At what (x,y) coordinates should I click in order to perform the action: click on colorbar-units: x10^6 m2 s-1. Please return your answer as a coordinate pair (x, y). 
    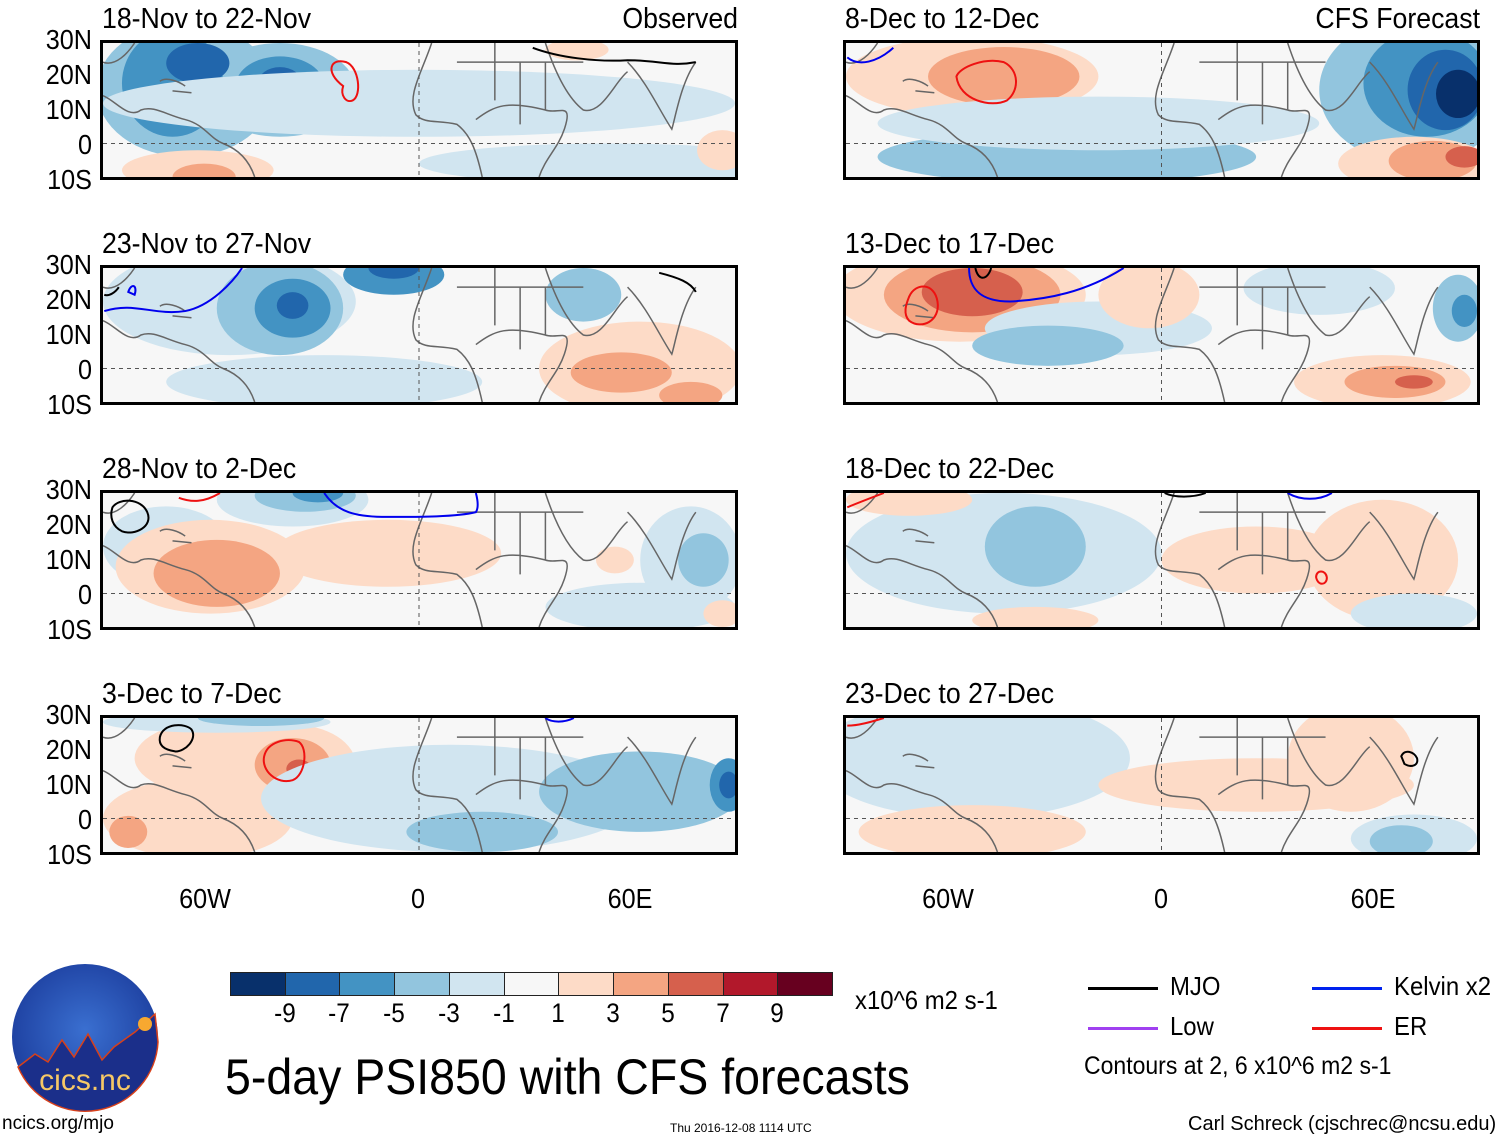
    Looking at the image, I should click on (926, 1000).